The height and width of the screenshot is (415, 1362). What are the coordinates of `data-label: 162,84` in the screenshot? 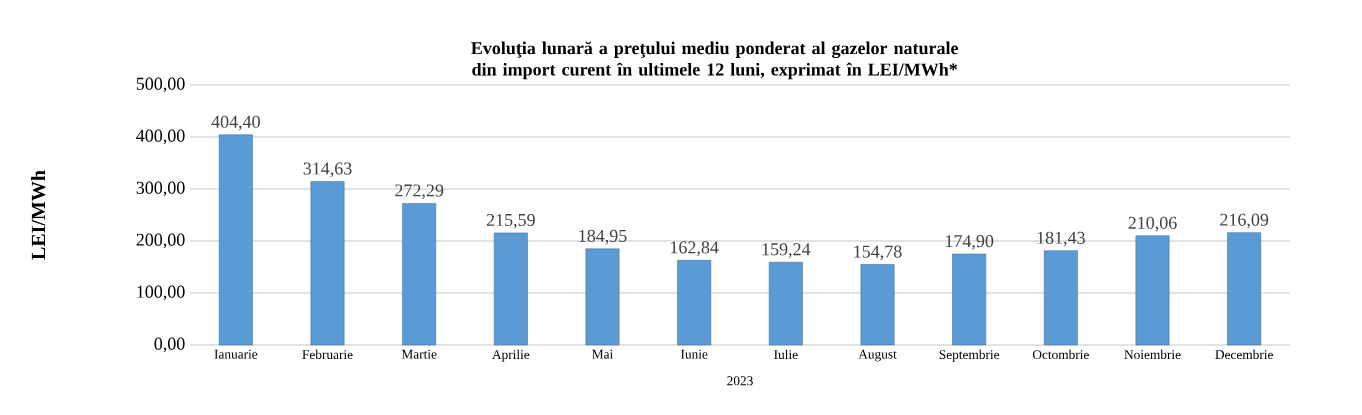 It's located at (695, 249).